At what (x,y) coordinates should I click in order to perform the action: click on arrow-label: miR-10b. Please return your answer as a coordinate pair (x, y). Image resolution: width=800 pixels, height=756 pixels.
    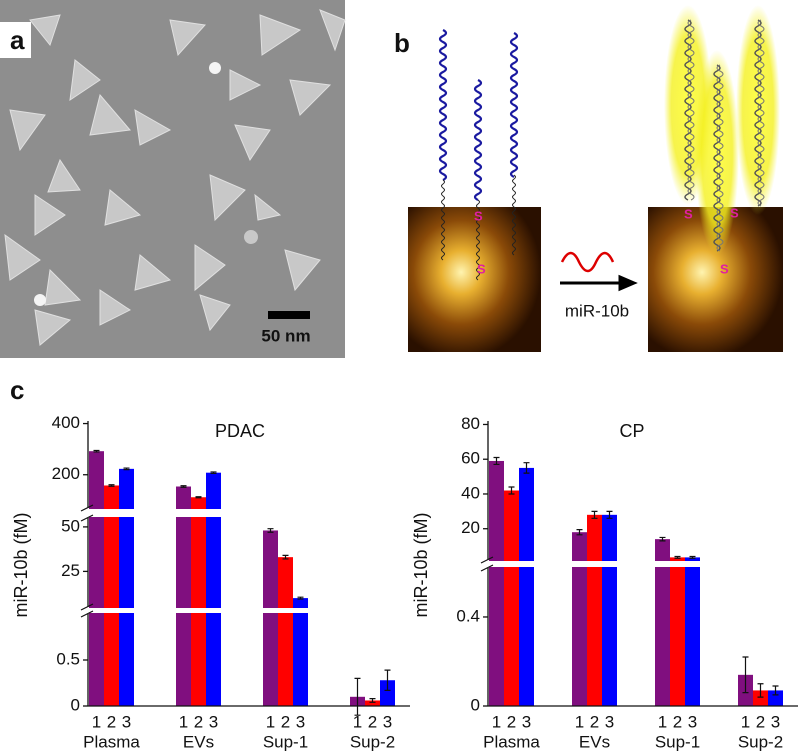
    Looking at the image, I should click on (597, 310).